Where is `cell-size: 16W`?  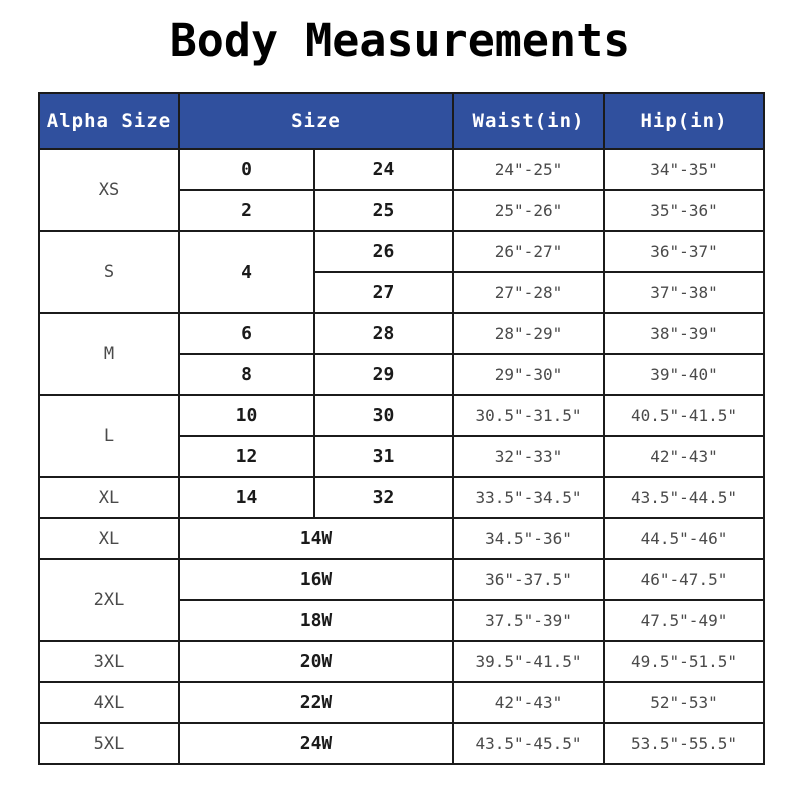
cell-size: 16W is located at coordinates (316, 579).